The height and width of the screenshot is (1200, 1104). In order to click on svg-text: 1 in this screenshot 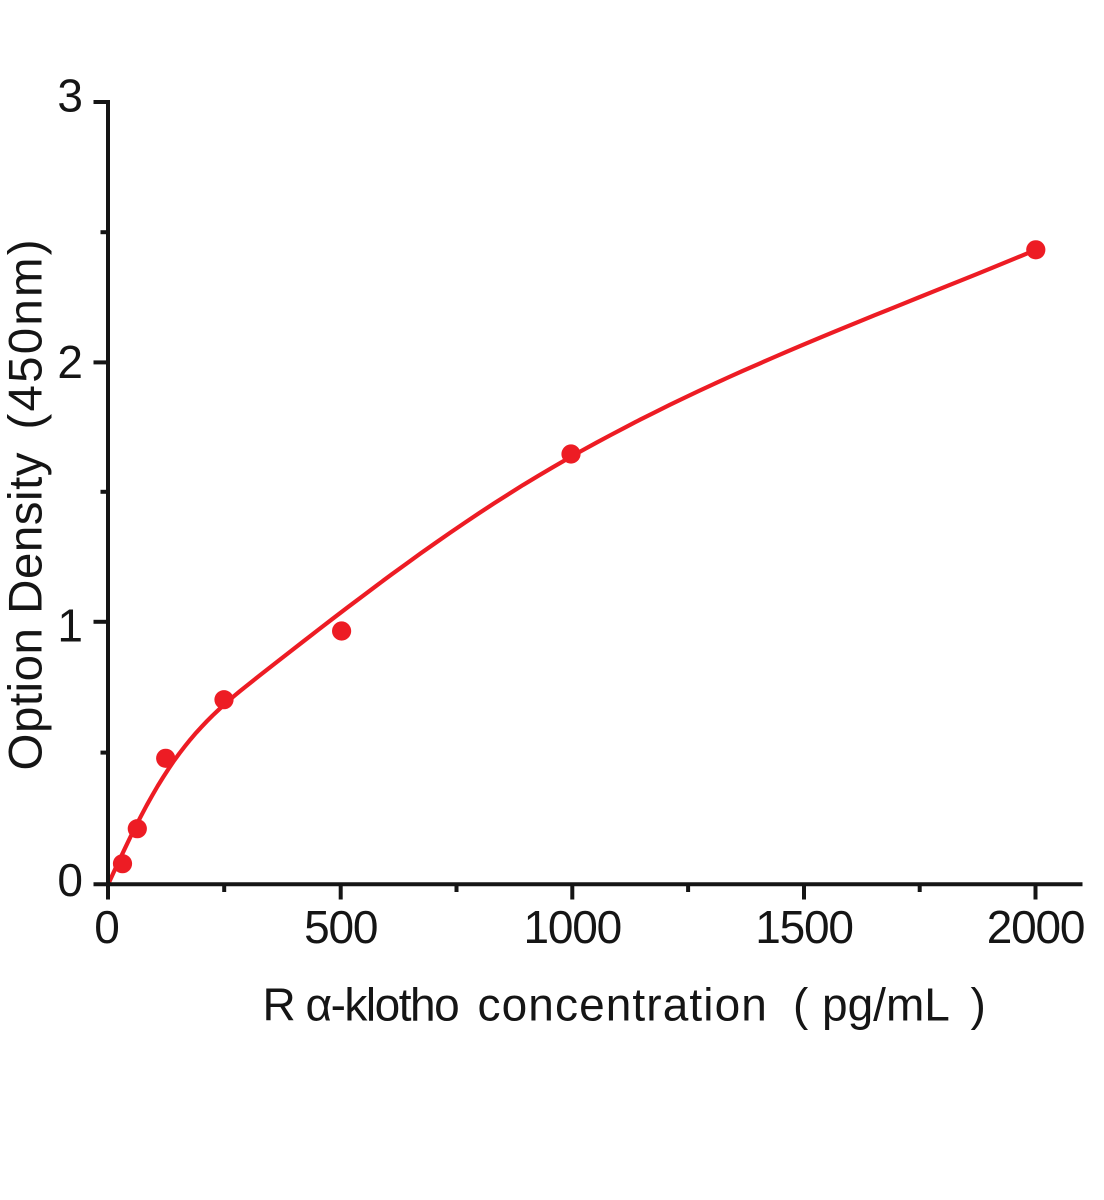, I will do `click(70, 625)`.